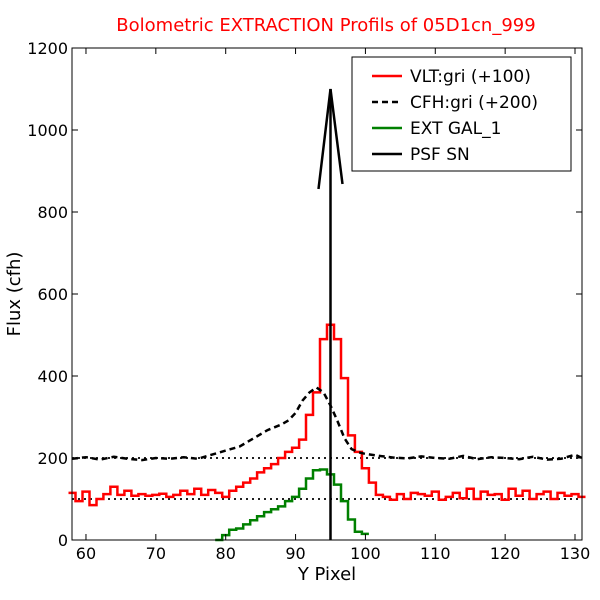  I want to click on legend-label-psf: PSF SN, so click(440, 155).